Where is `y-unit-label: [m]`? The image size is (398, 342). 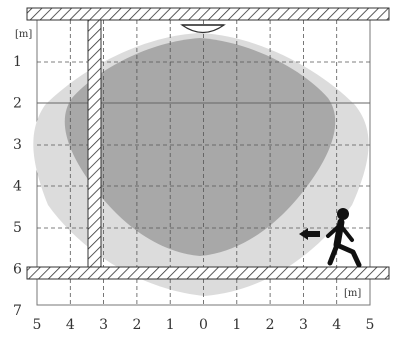 y-unit-label: [m] is located at coordinates (23, 34).